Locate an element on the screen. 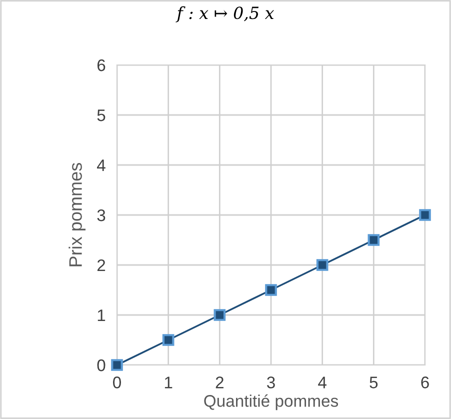 Image resolution: width=451 pixels, height=419 pixels. y-tick-label: 4 is located at coordinates (101, 166).